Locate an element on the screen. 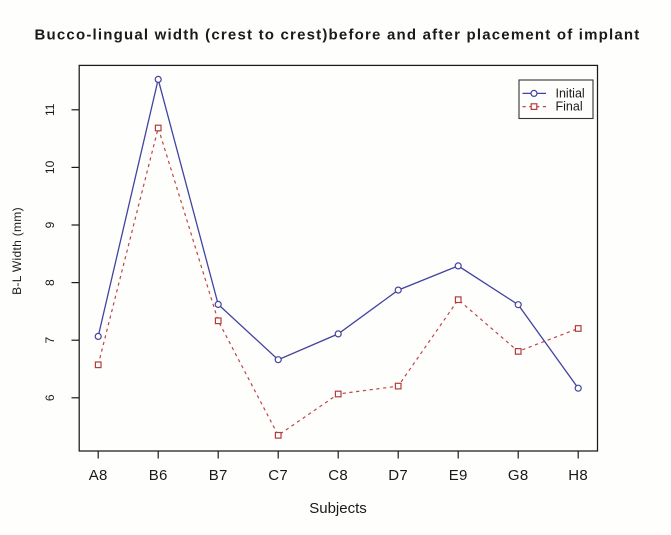 This screenshot has width=671, height=535. svg-text: 6 is located at coordinates (50, 397).